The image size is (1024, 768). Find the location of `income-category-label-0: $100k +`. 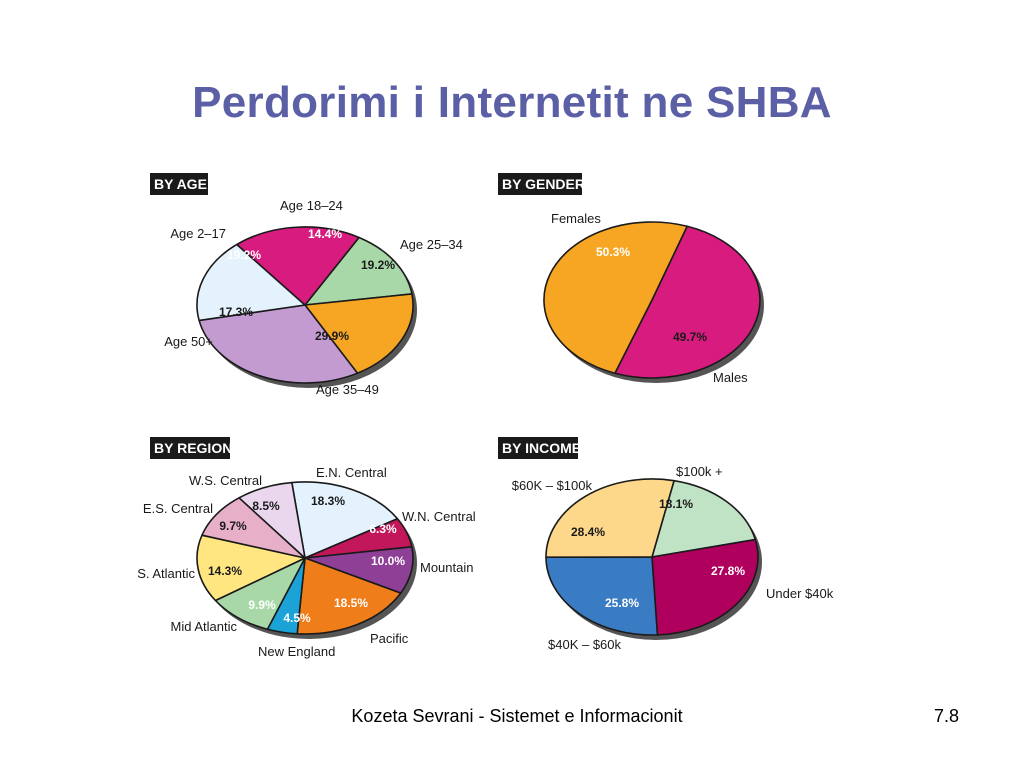

income-category-label-0: $100k + is located at coordinates (699, 471).